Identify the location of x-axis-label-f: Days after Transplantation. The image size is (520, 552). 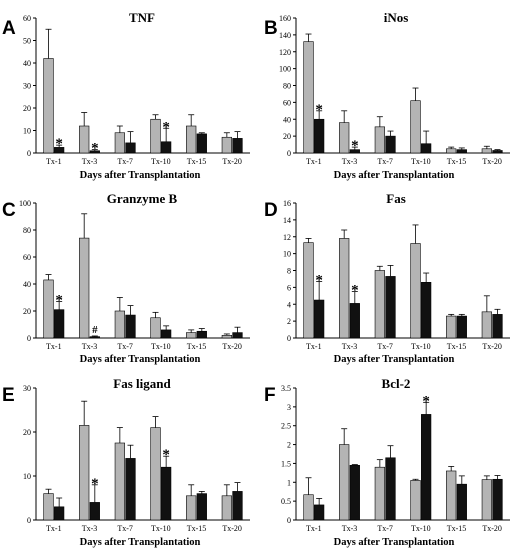
(394, 542).